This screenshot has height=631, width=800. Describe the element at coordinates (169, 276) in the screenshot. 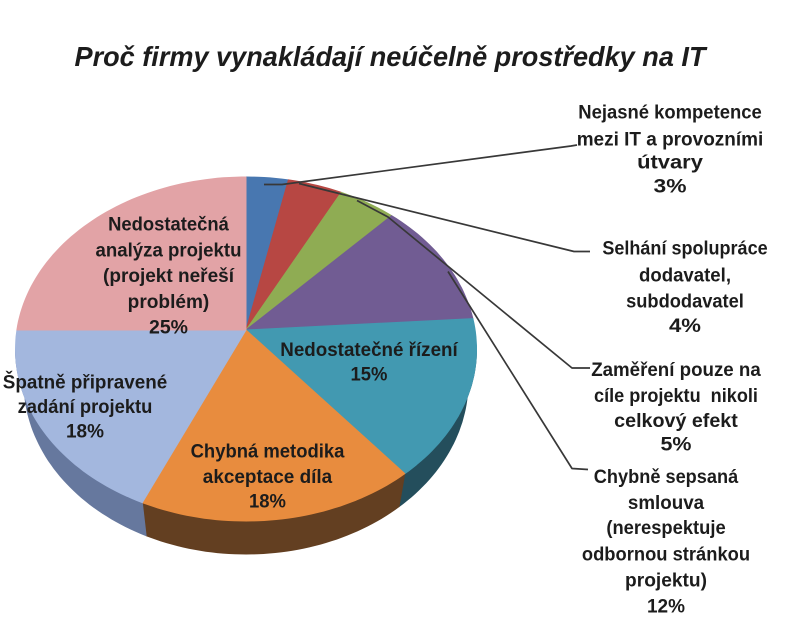

I see `svg-text: (projekt neřeší` at that location.